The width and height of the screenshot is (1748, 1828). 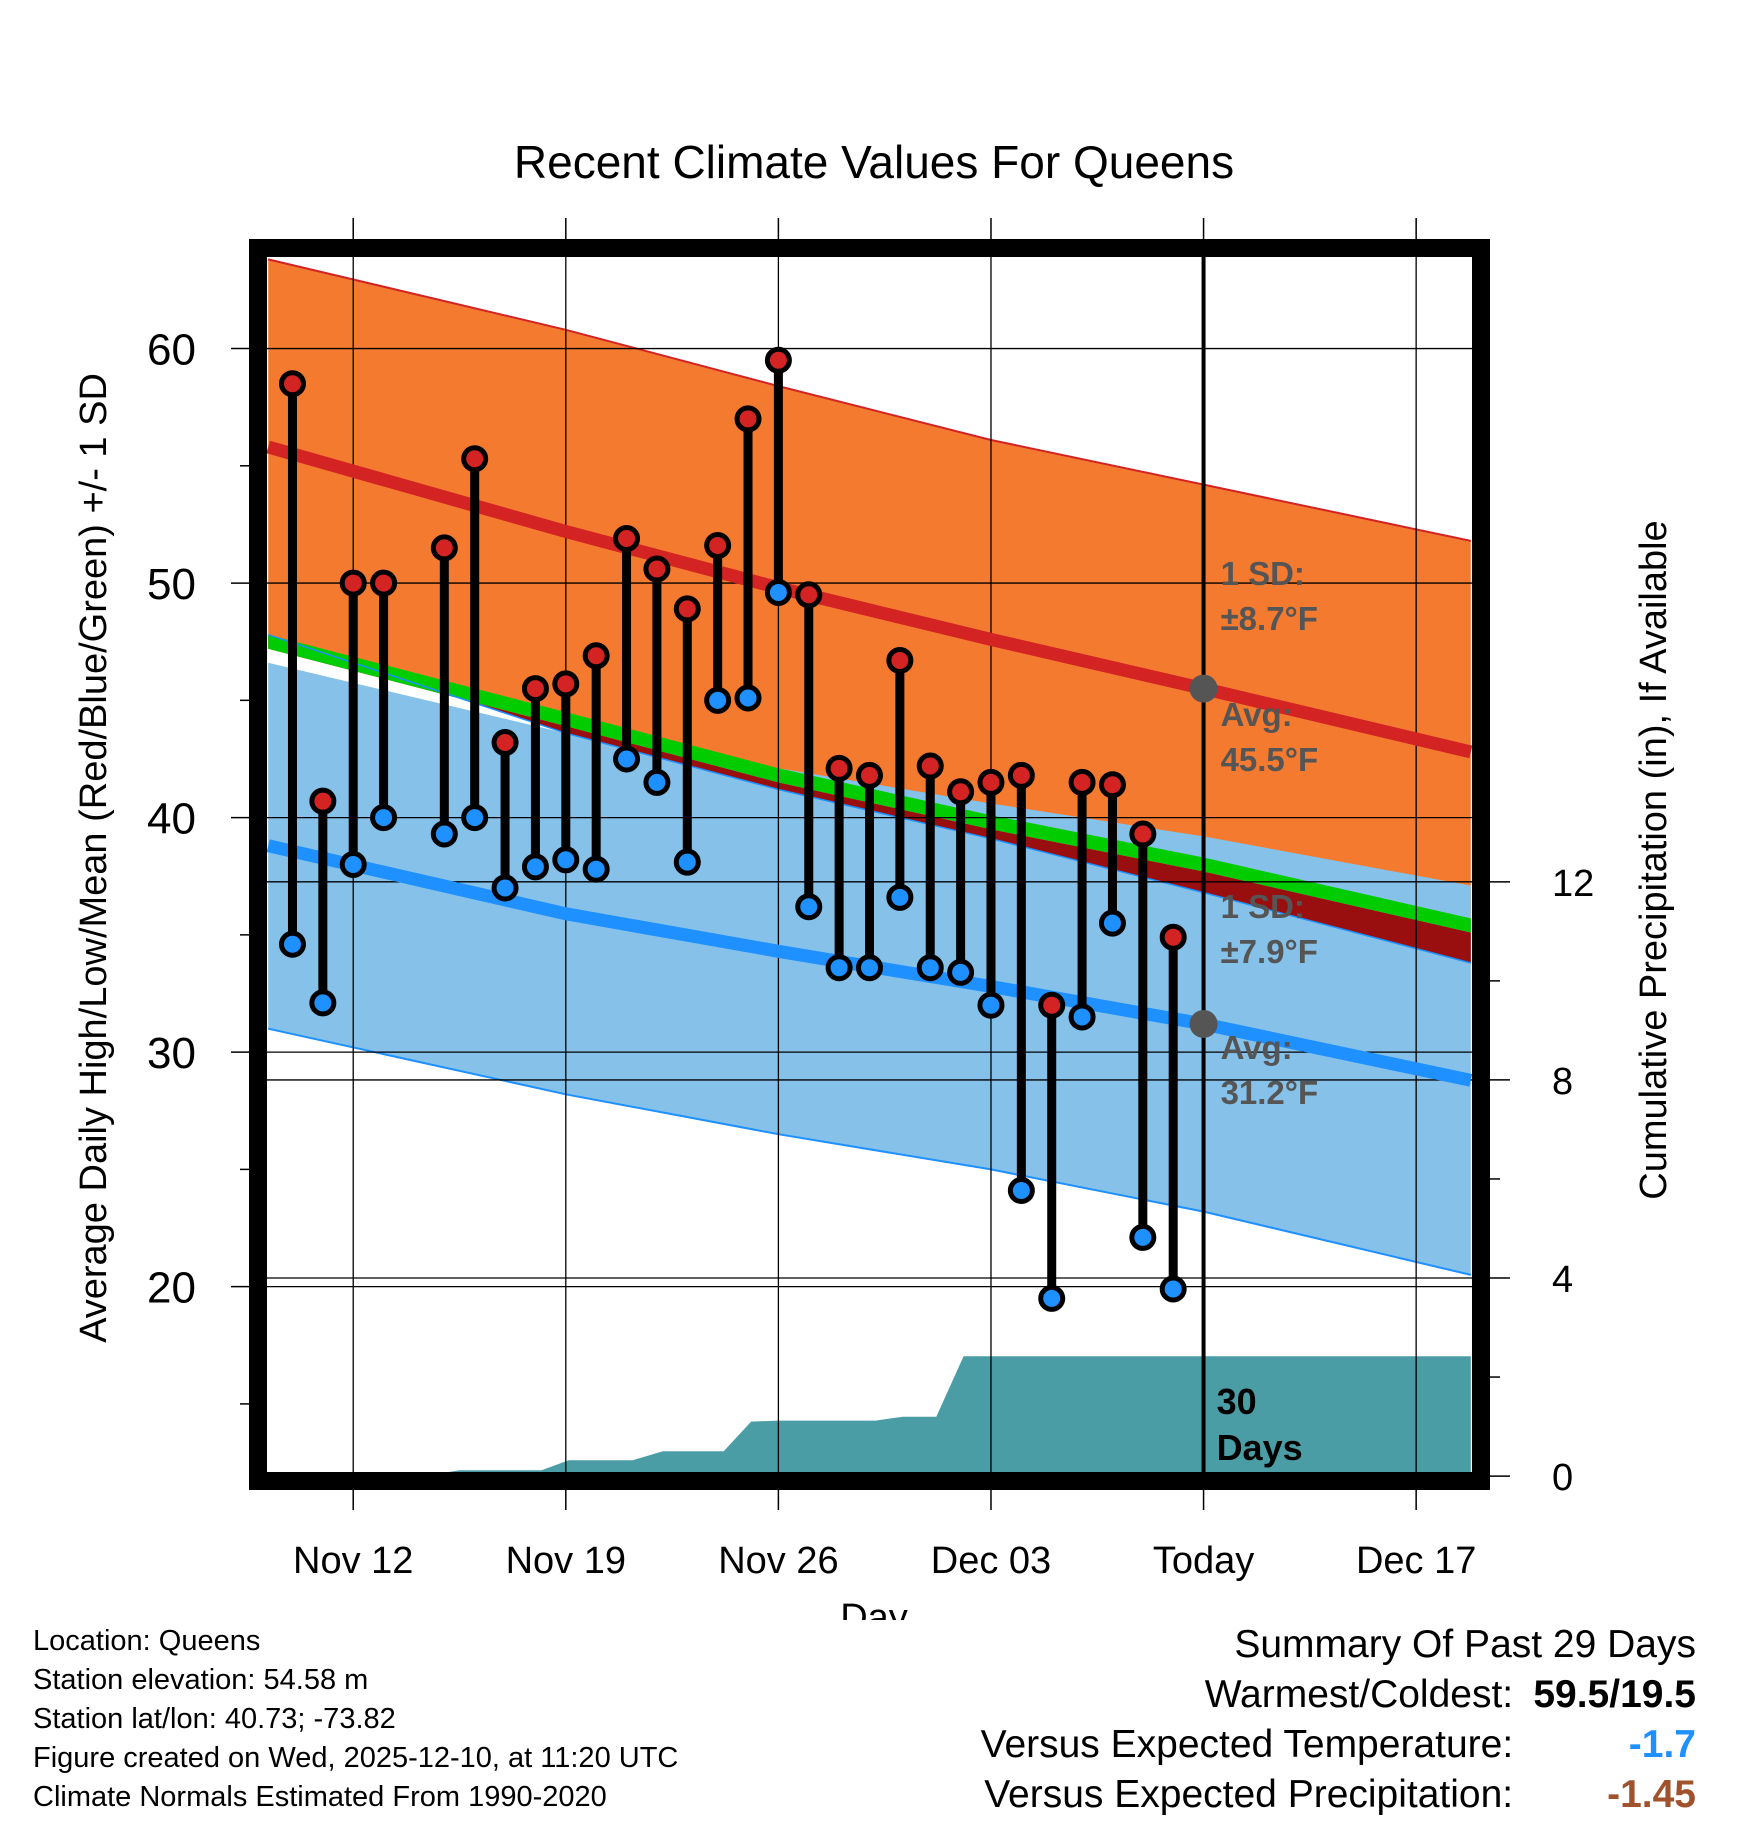 What do you see at coordinates (869, 1151) in the screenshot?
I see `low-minus-sd-line` at bounding box center [869, 1151].